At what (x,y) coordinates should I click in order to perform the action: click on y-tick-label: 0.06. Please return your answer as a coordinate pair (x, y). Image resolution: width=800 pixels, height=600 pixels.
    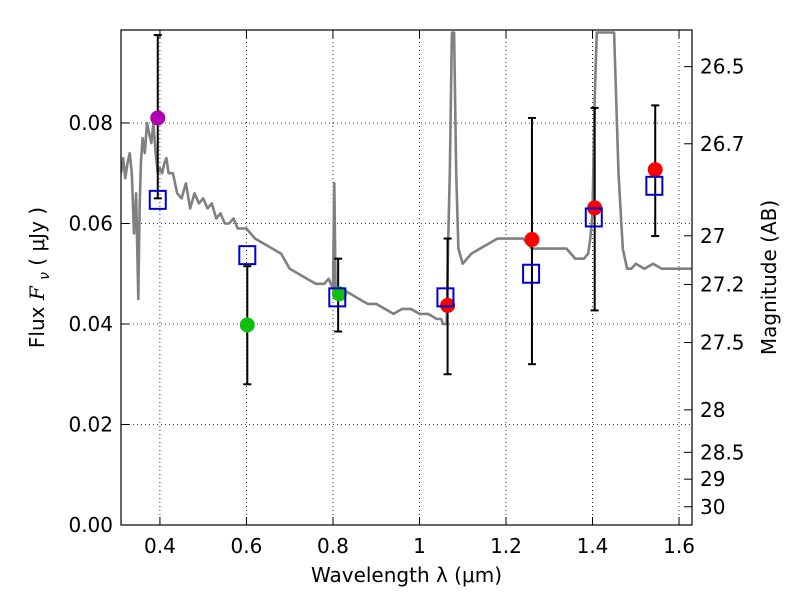
    Looking at the image, I should click on (90, 223).